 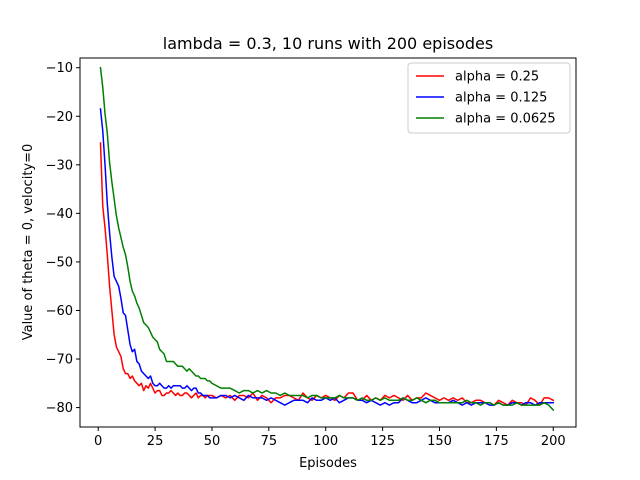 I want to click on x-axis-ticks: 0 25 50 75 100 125 150 175 200, so click(x=330, y=438).